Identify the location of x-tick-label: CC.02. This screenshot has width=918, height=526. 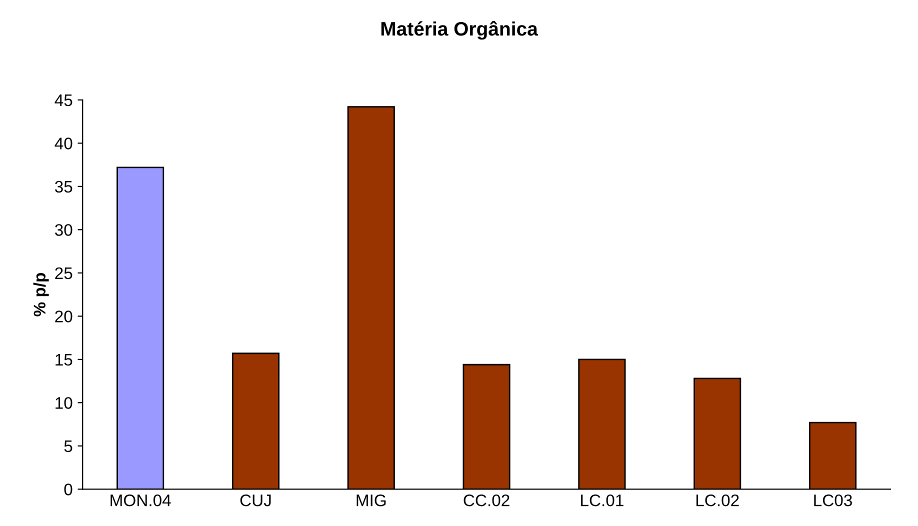
(487, 500).